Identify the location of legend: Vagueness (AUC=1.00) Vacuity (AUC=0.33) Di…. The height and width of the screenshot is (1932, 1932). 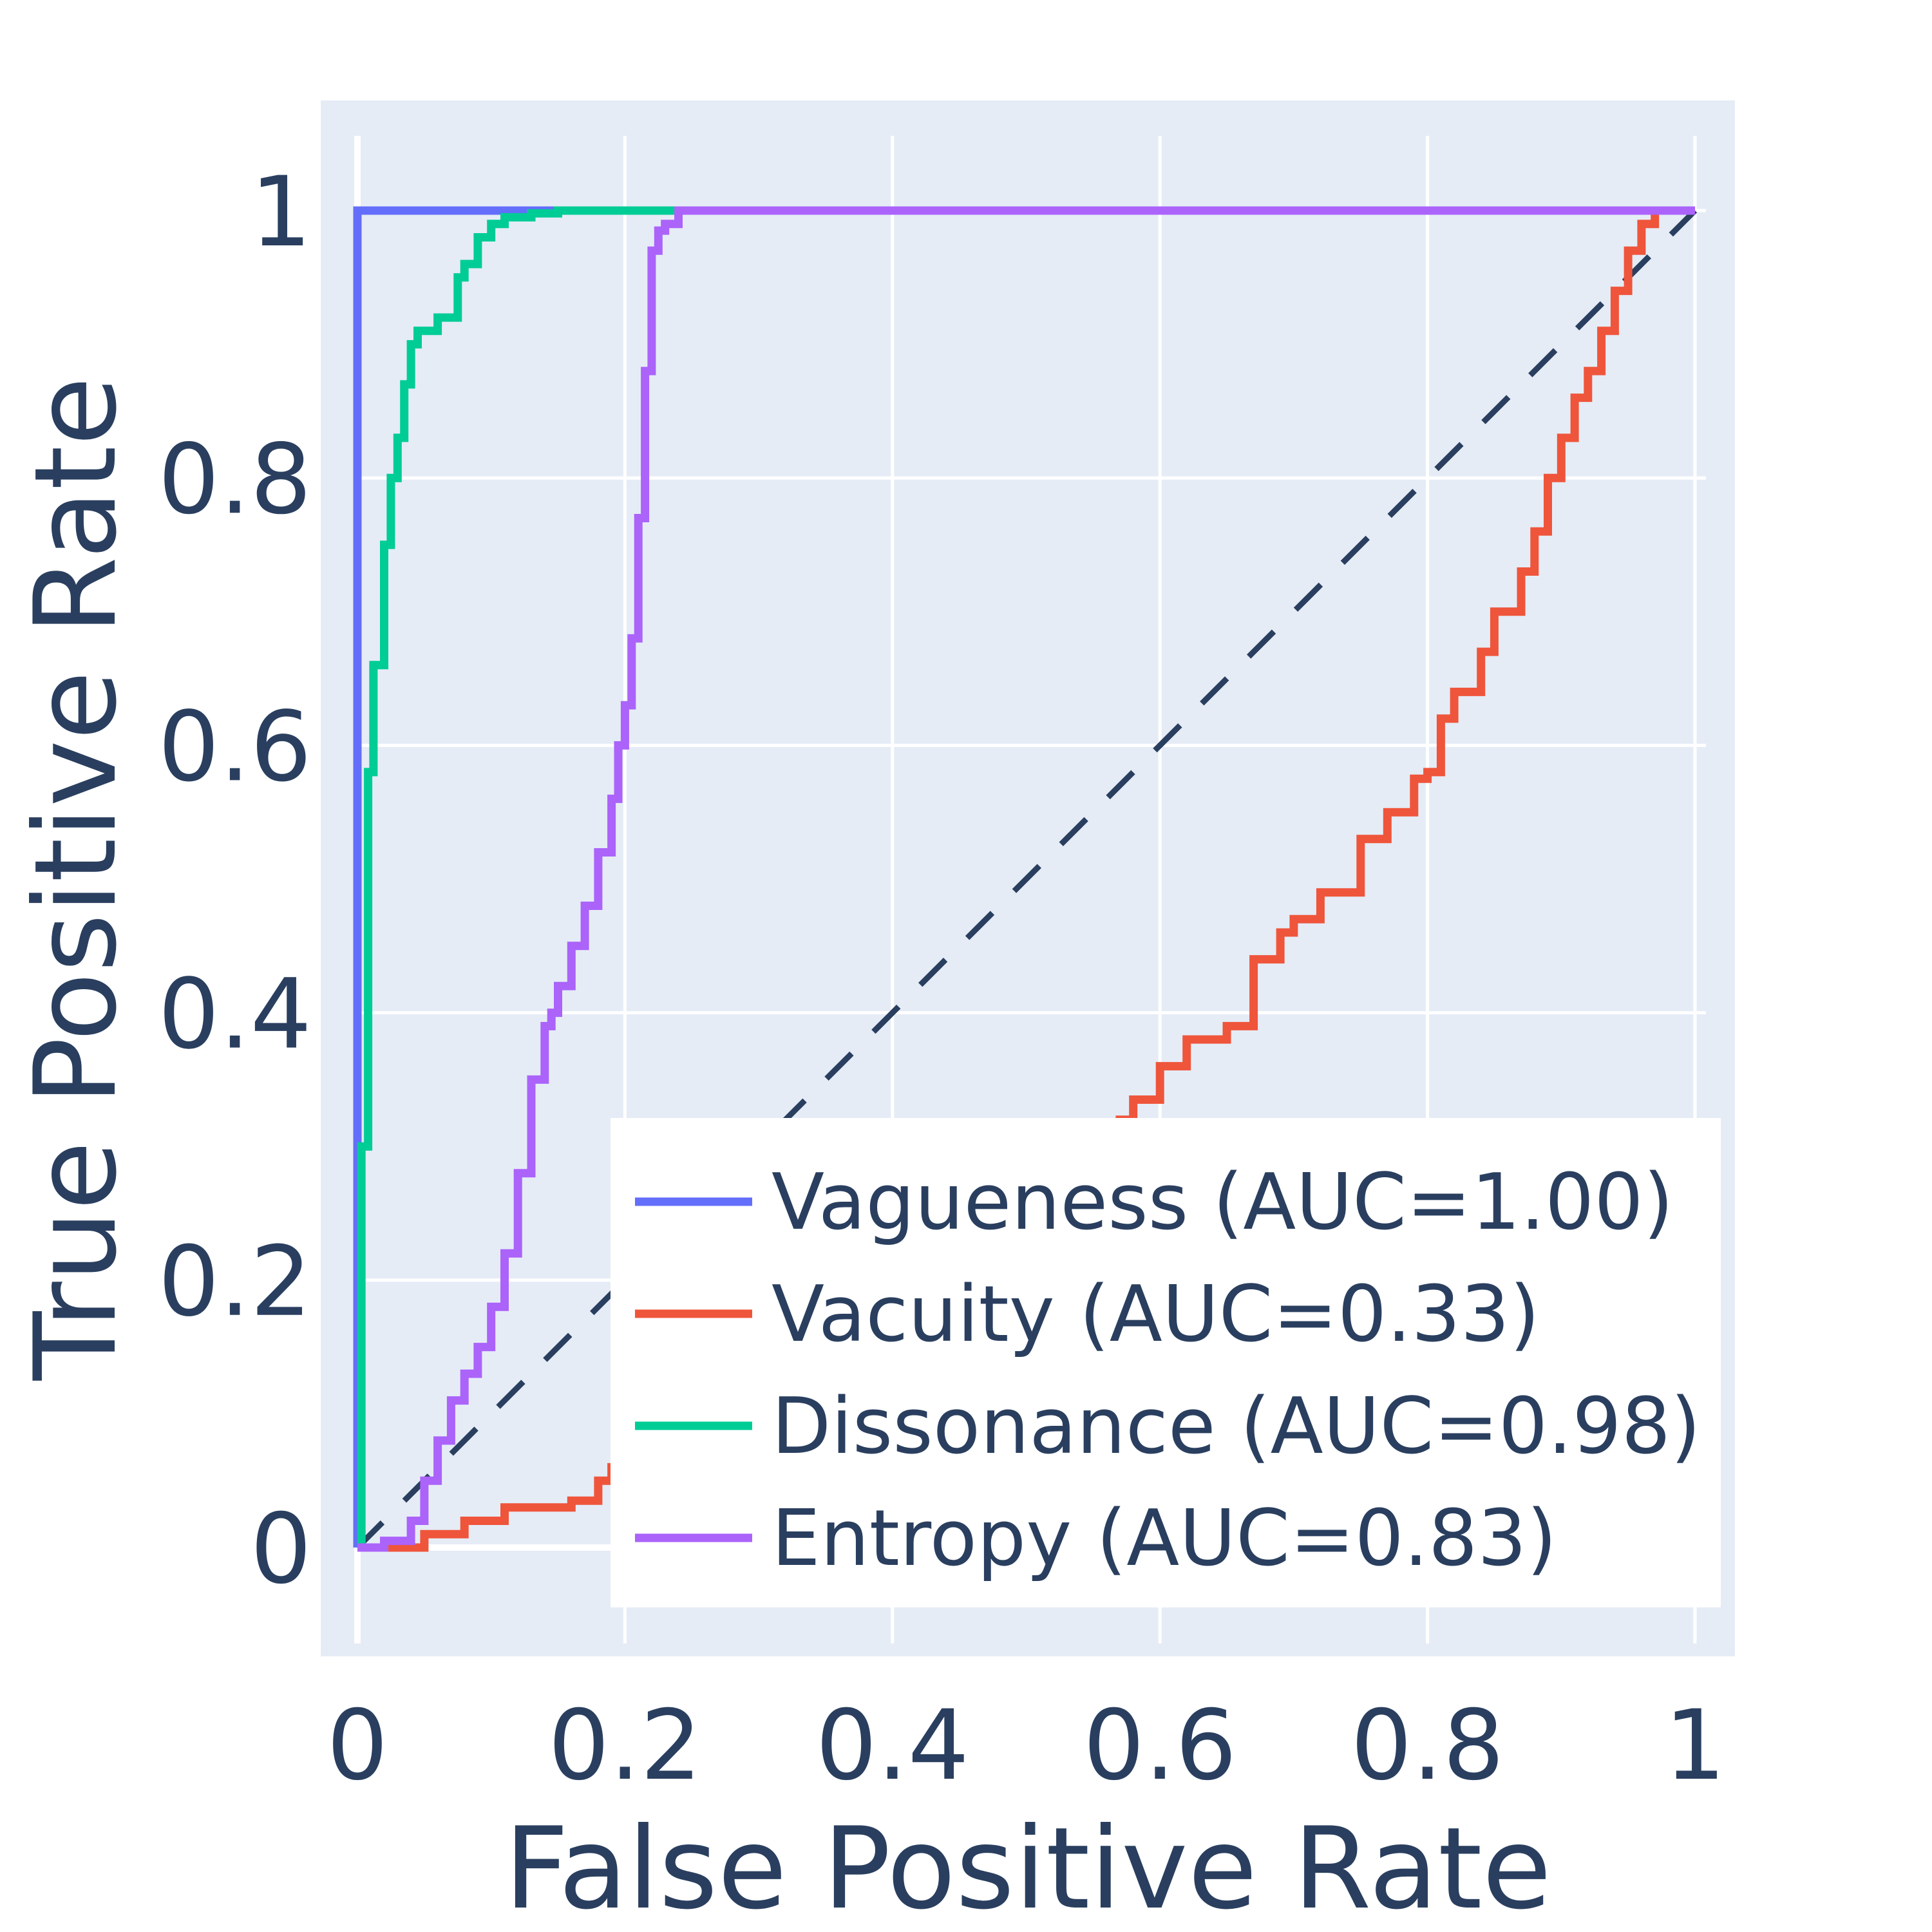
(1166, 1362).